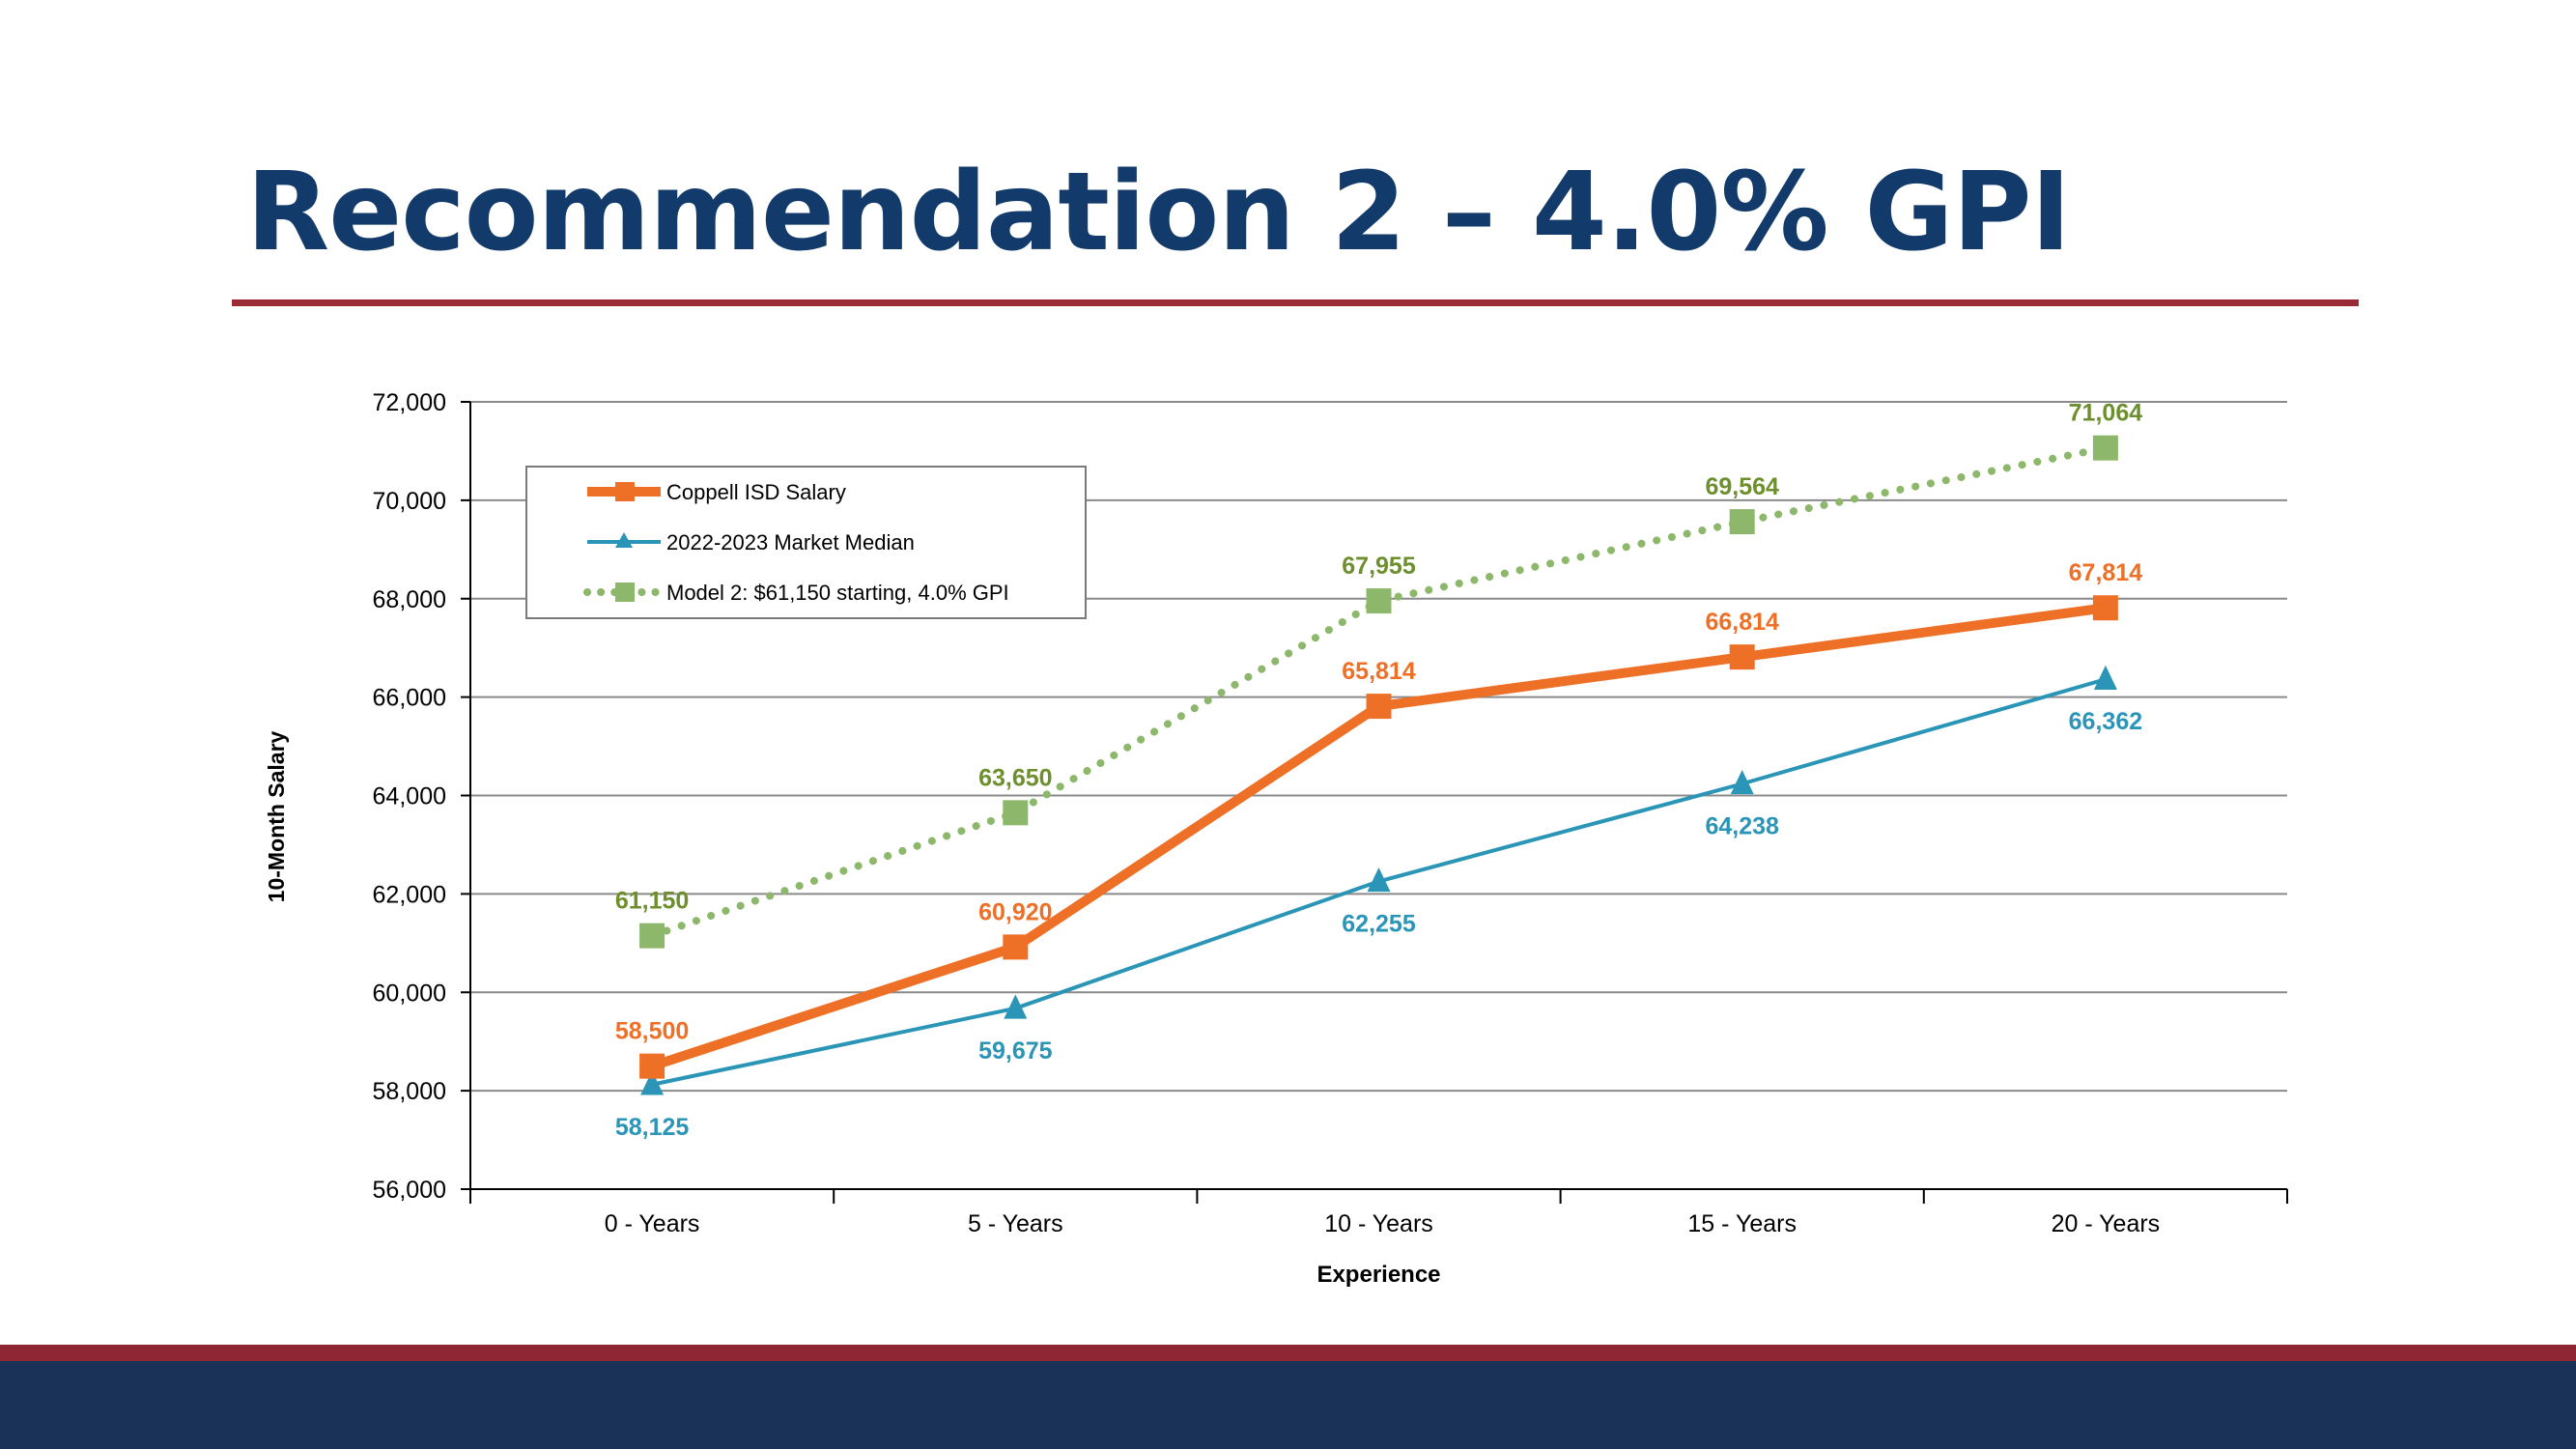 The height and width of the screenshot is (1449, 2576). Describe the element at coordinates (790, 542) in the screenshot. I see `market-legend-label: 2022-2023 Market Median` at that location.